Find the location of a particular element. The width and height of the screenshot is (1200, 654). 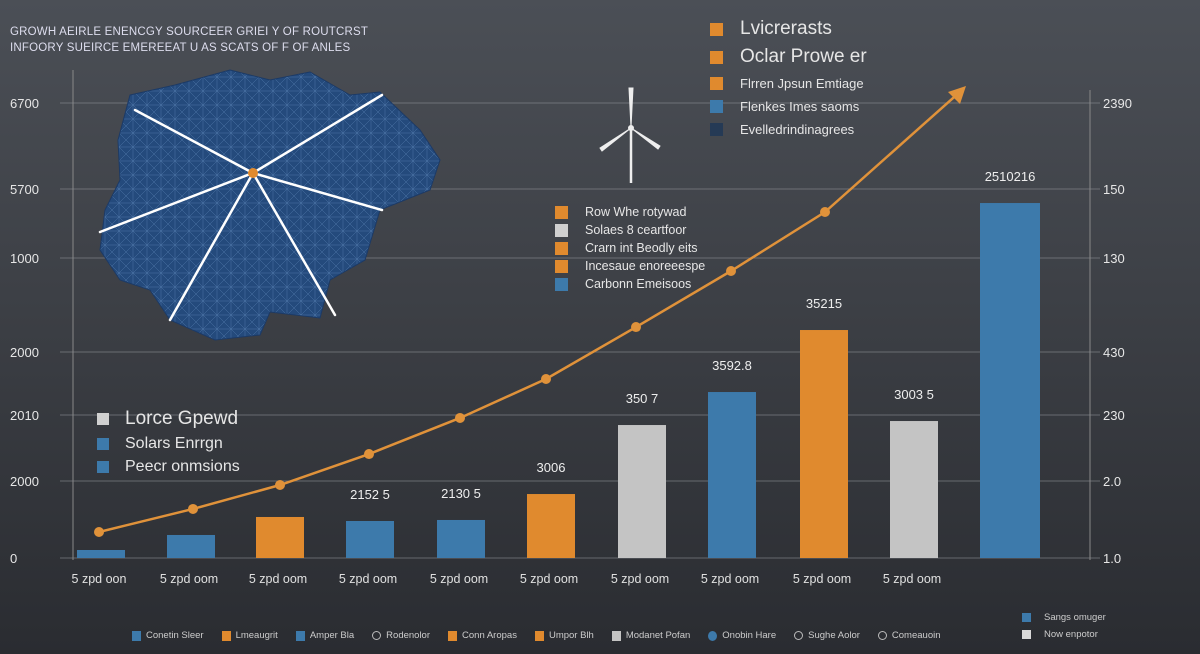

legend-item: Solars Enrrgn is located at coordinates (168, 444).